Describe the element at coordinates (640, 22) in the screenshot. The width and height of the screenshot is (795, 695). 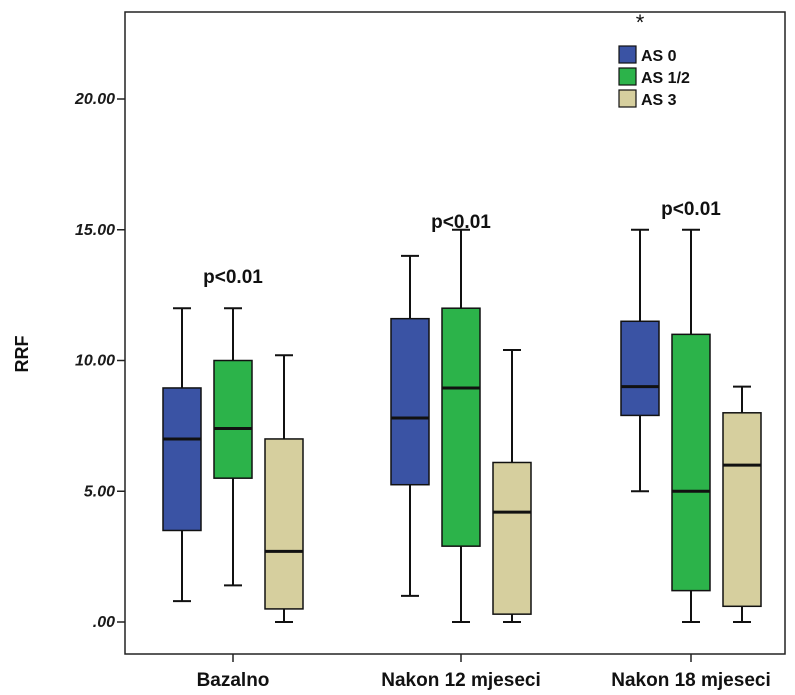
I see `outlier-marker: *` at that location.